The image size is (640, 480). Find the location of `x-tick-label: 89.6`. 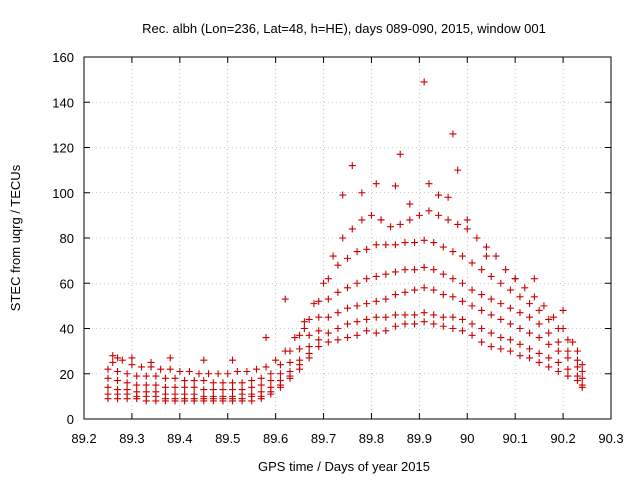

x-tick-label: 89.6 is located at coordinates (275, 438).